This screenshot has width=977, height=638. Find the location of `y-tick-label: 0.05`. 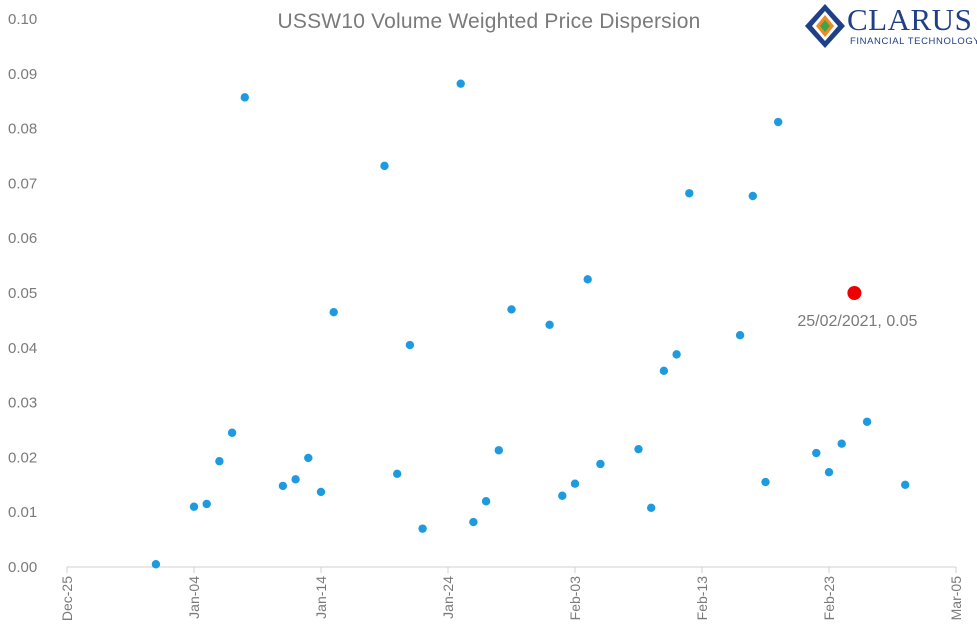

y-tick-label: 0.05 is located at coordinates (22, 293).